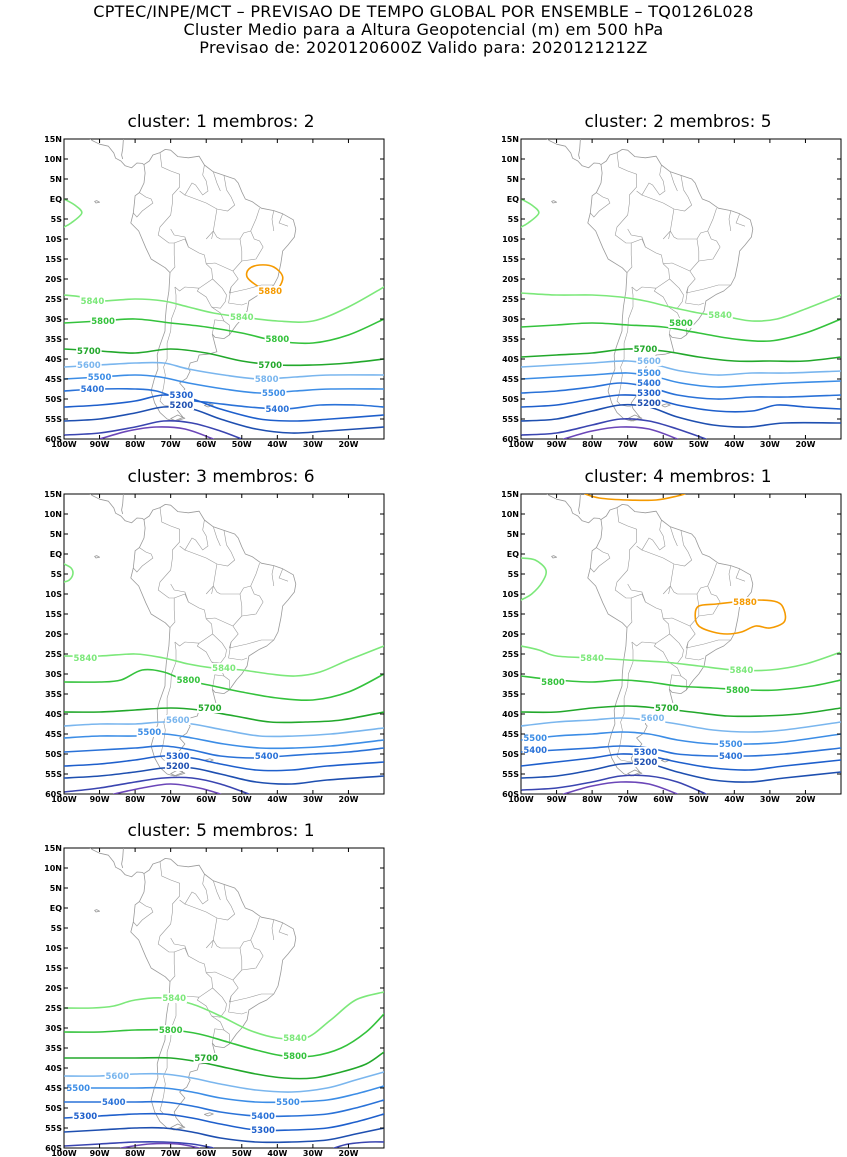  I want to click on island-outline, so click(635, 418).